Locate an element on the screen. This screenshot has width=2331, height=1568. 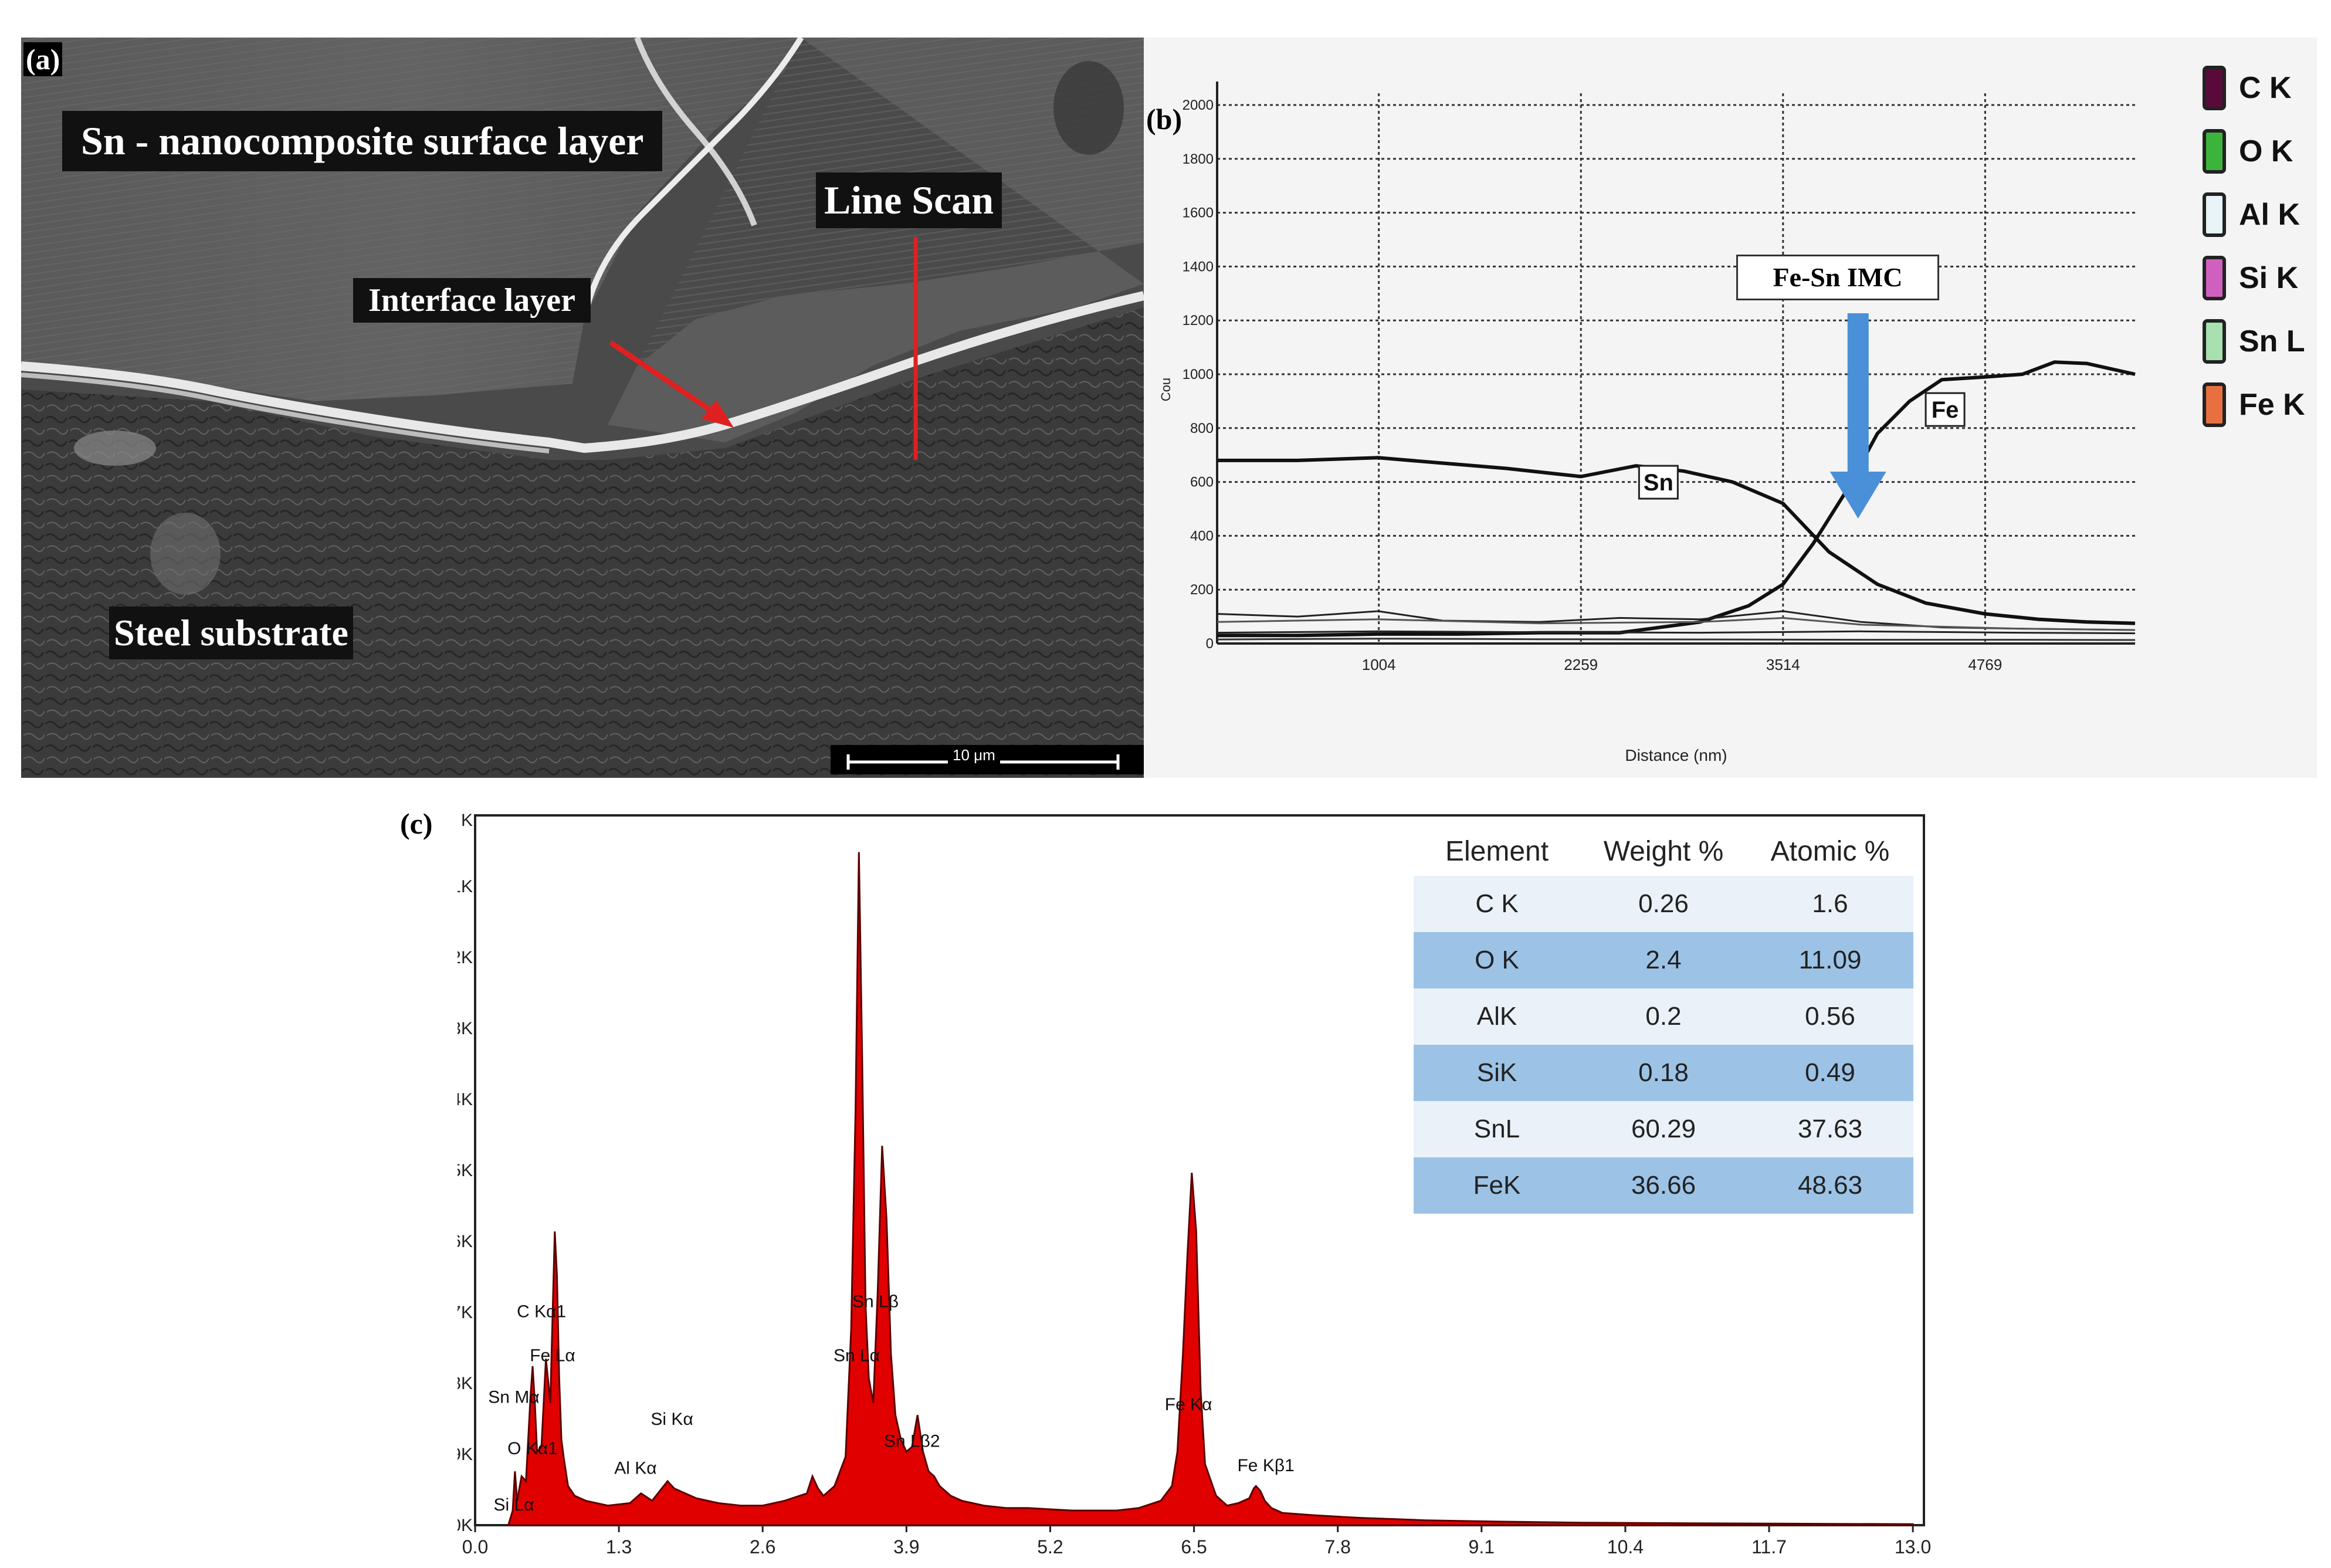
y-tick-label: 0.58K is located at coordinates (465, 1383).